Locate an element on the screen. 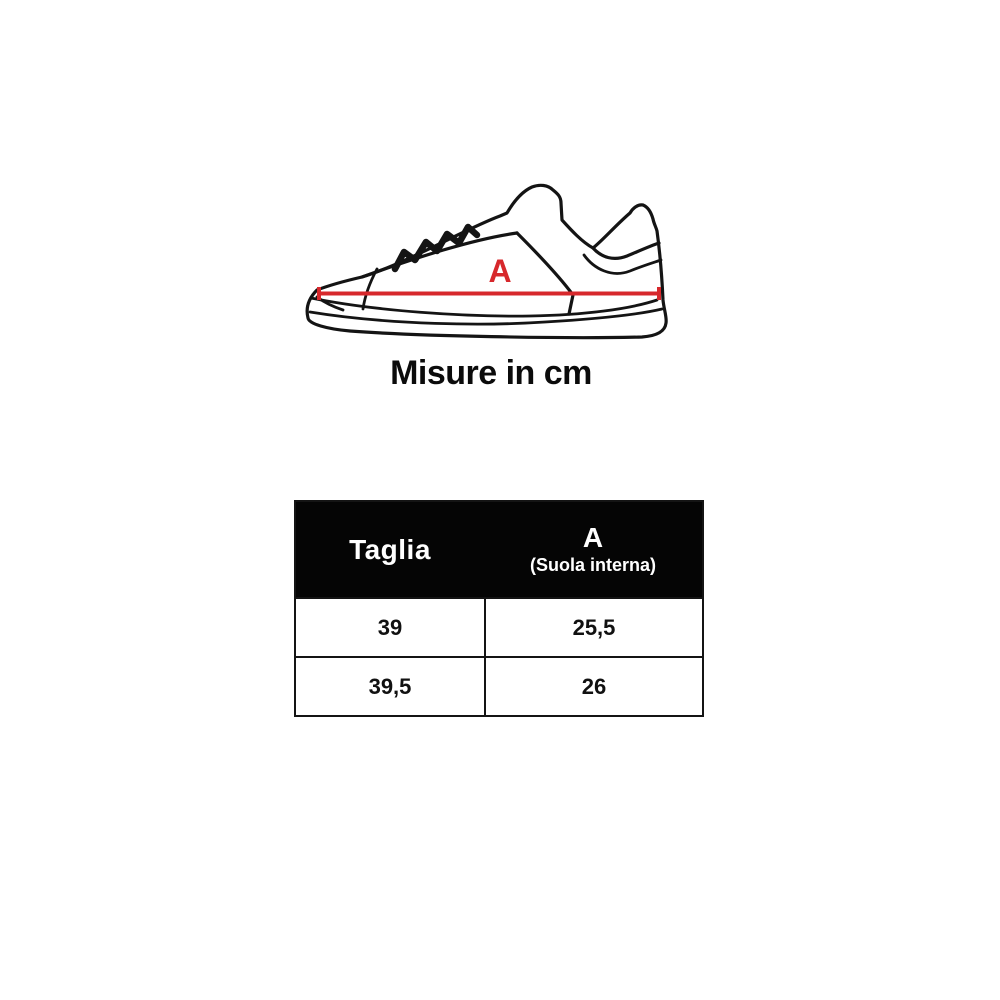  size-table-header-row: Taglia A (Suola interna) is located at coordinates (499, 549).